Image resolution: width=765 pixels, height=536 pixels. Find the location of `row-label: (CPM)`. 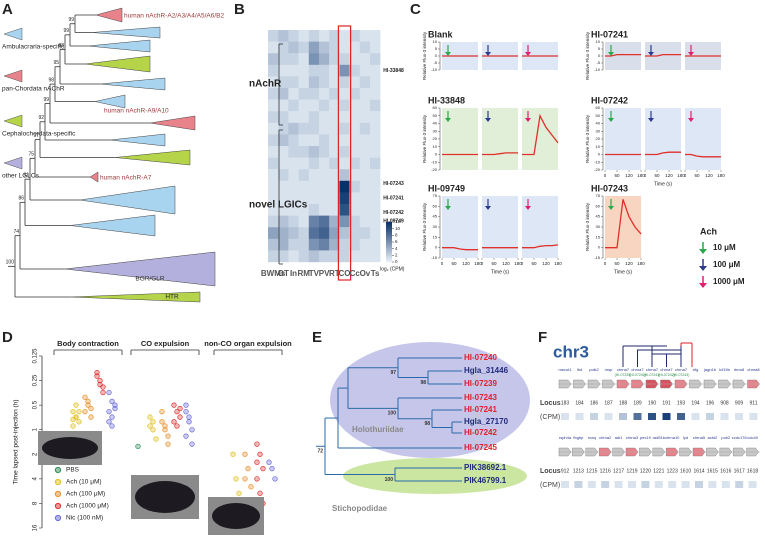

row-label: (CPM) is located at coordinates (550, 485).